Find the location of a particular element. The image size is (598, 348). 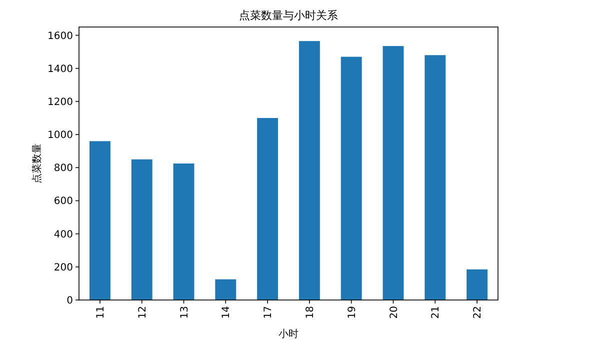

y-tick-label: 600 is located at coordinates (63, 202).